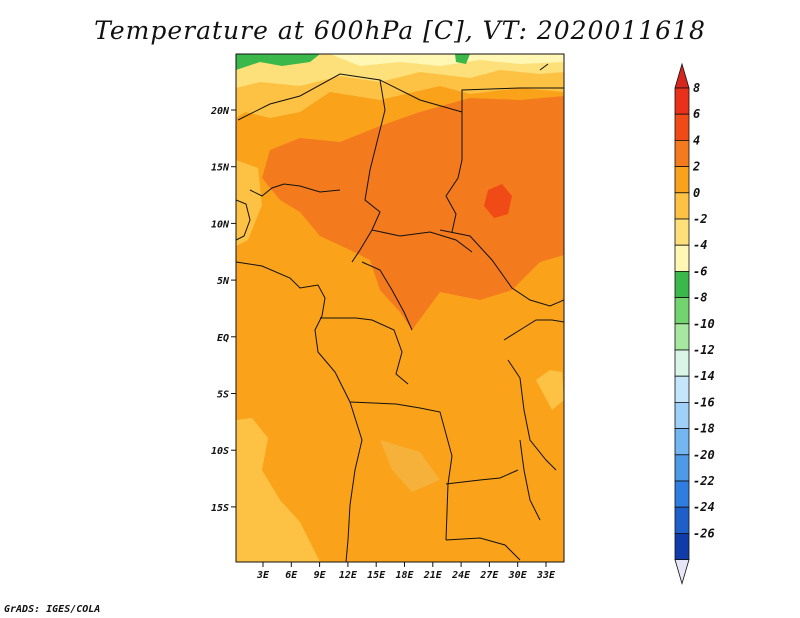  What do you see at coordinates (223, 395) in the screenshot?
I see `lat-label: 5S` at bounding box center [223, 395].